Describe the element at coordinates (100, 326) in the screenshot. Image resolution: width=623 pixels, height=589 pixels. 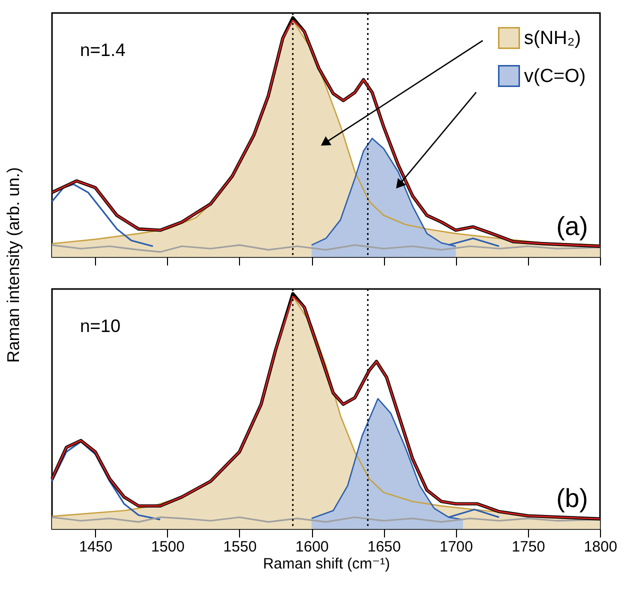
I see `annotation: n=10` at that location.